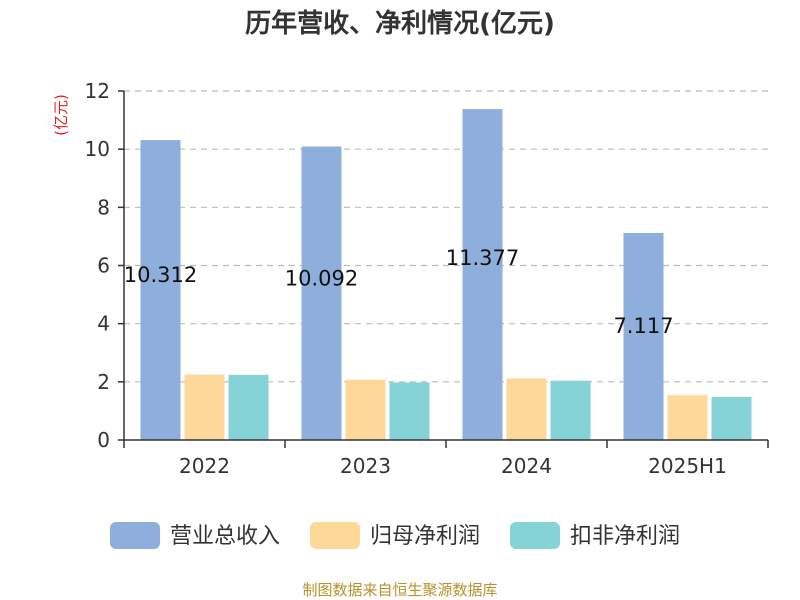  I want to click on legend-item: 归母净利润, so click(395, 535).